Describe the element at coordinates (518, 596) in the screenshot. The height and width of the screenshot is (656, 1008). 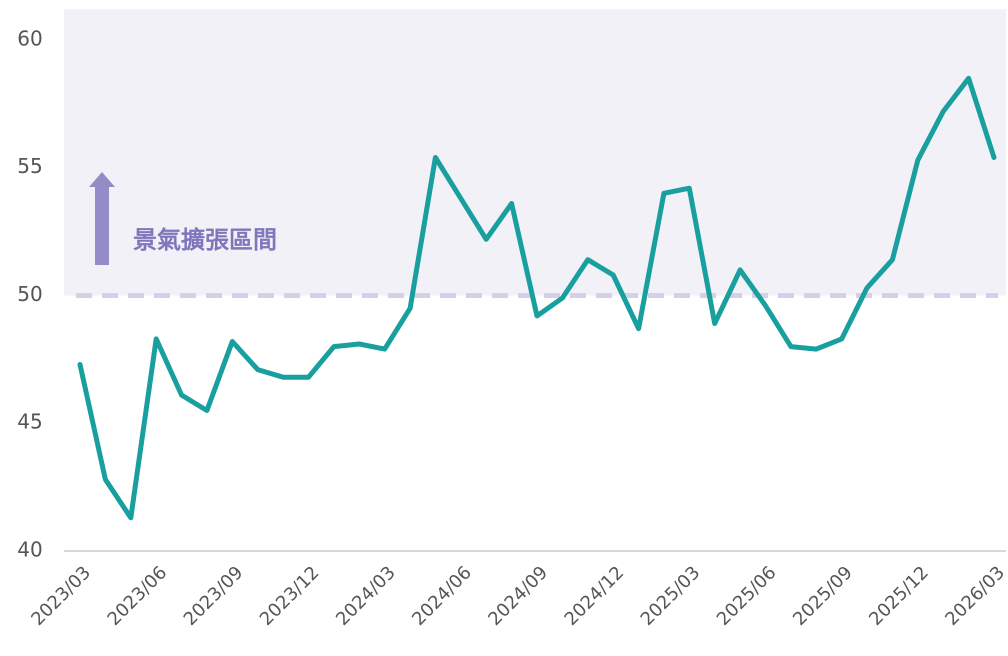
I see `x-tick-label: 2024/09` at that location.